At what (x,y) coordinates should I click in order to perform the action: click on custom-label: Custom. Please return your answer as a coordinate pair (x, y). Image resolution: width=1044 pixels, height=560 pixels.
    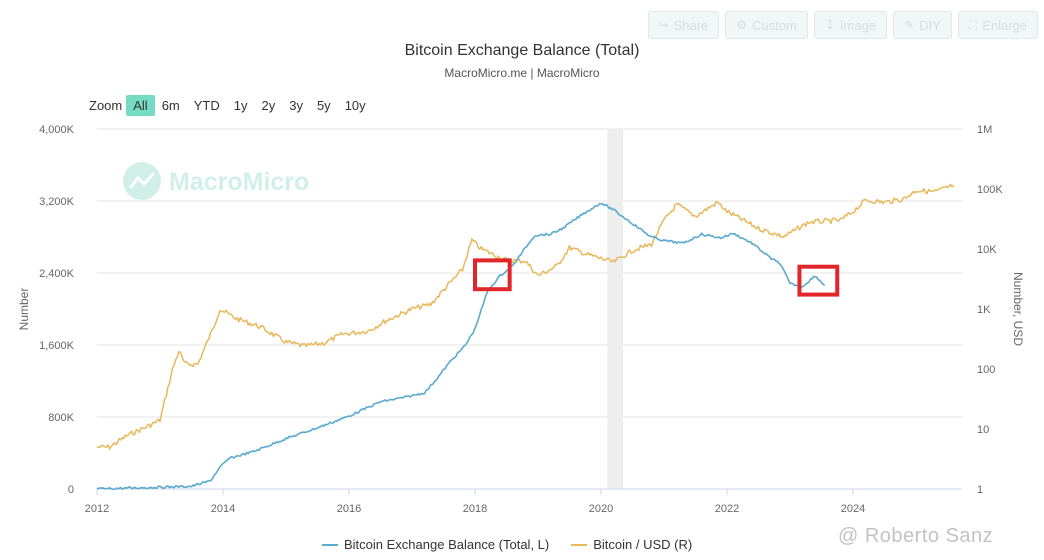
    Looking at the image, I should click on (774, 25).